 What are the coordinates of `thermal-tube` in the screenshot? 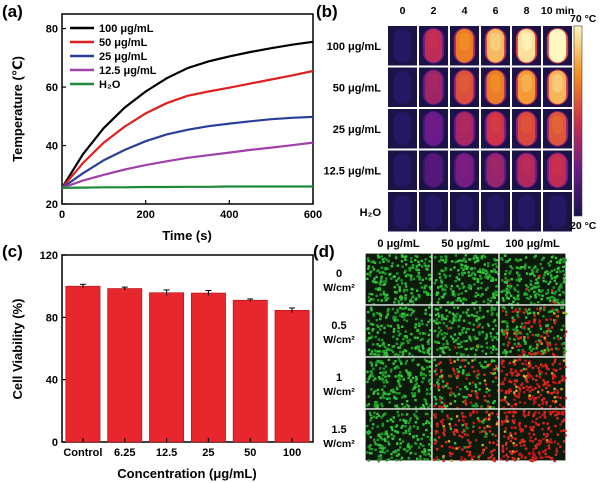 It's located at (464, 212).